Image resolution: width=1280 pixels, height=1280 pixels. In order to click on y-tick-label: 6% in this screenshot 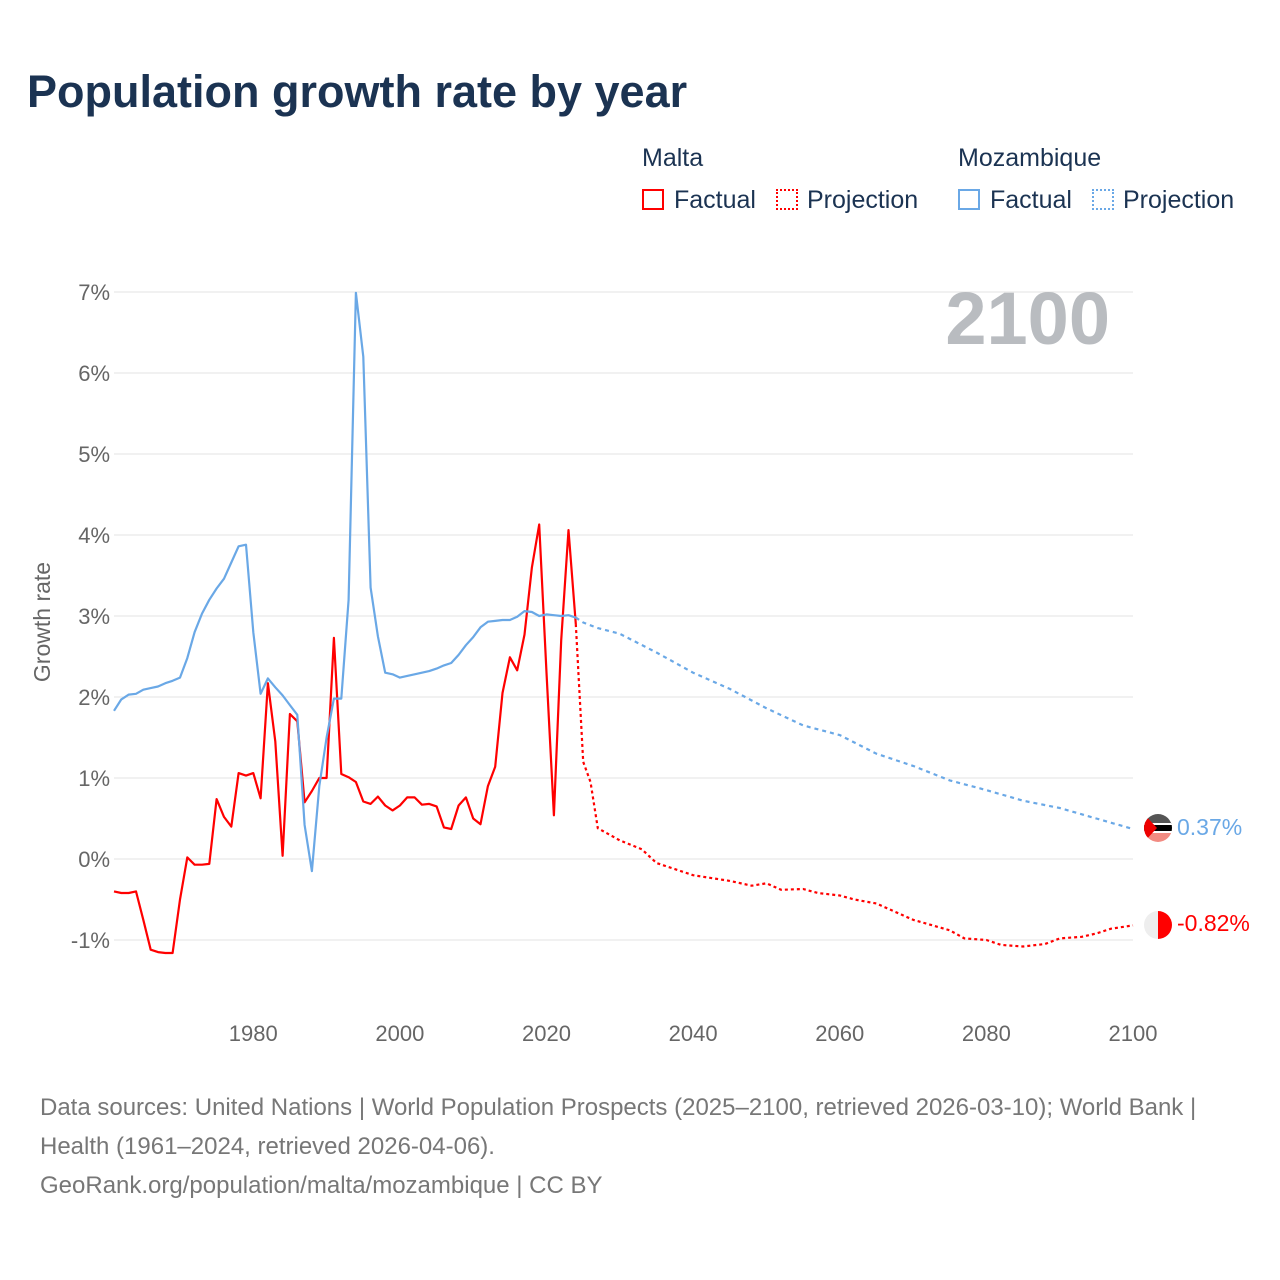, I will do `click(94, 373)`.